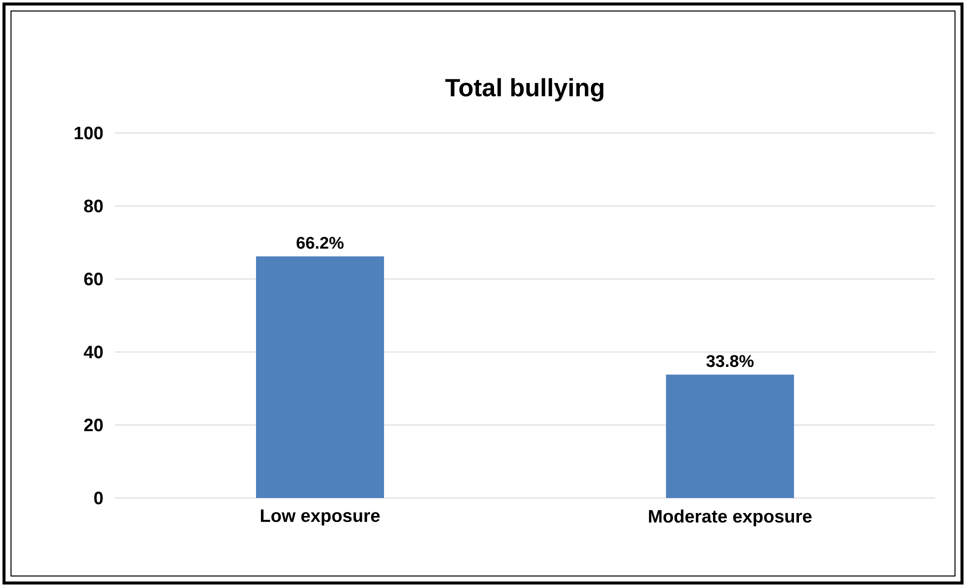 The width and height of the screenshot is (966, 587). Describe the element at coordinates (524, 90) in the screenshot. I see `chart-title: Total bullying` at that location.